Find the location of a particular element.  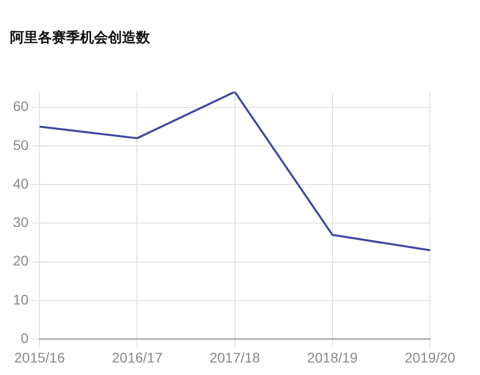

x-tick-label: 2017/18 is located at coordinates (234, 357).